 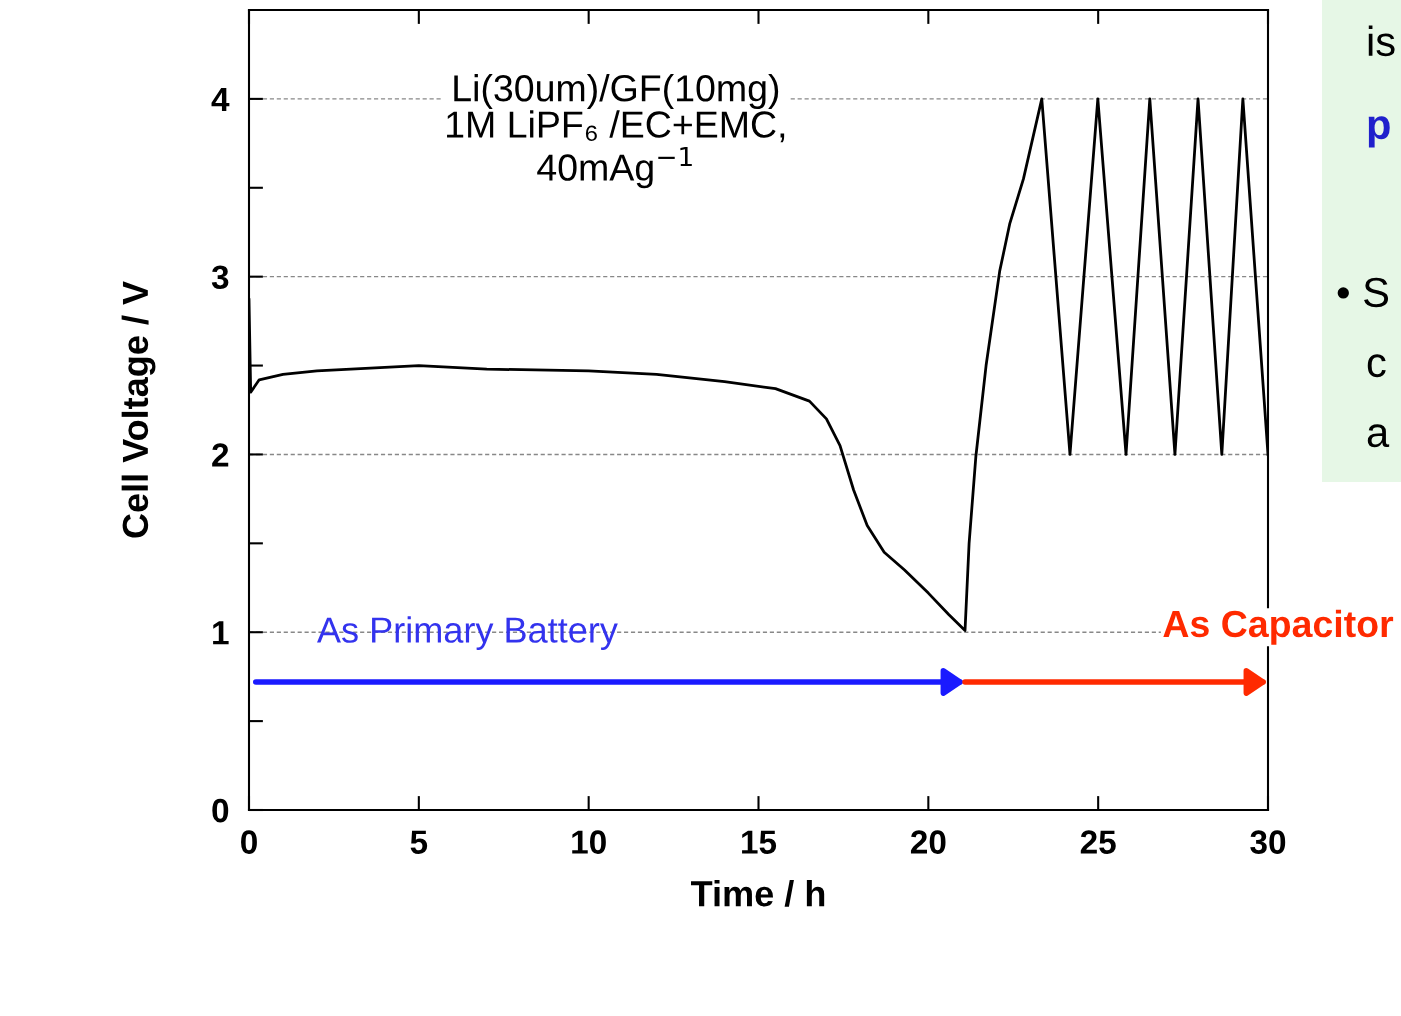 What do you see at coordinates (589, 842) in the screenshot?
I see `x-tick-label: 10` at bounding box center [589, 842].